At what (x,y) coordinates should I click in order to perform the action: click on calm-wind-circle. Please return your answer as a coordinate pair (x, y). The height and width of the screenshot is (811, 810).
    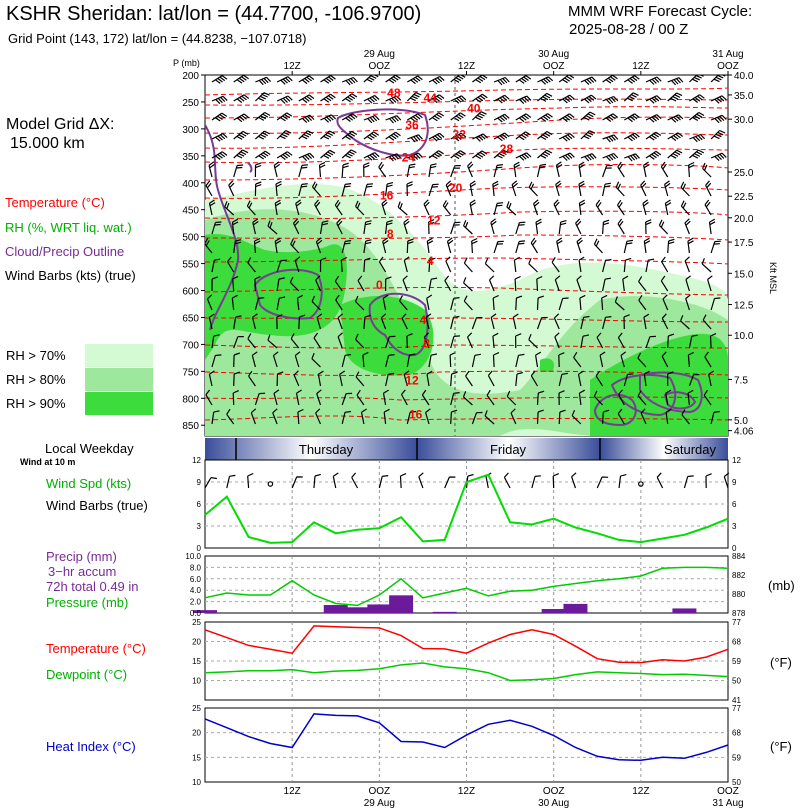
    Looking at the image, I should click on (270, 484).